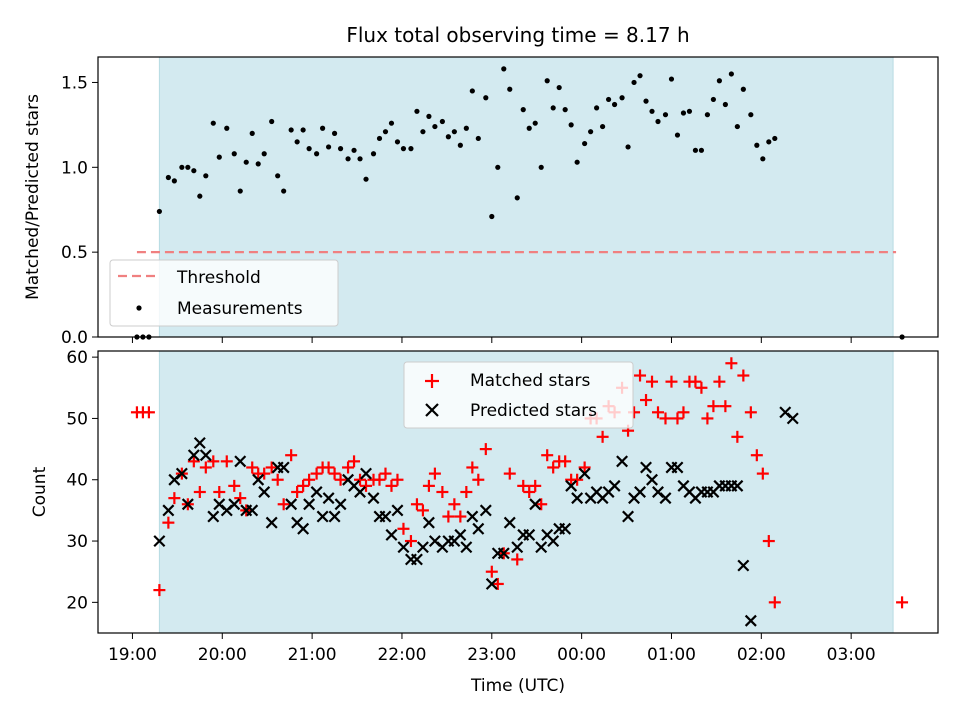 This screenshot has height=724, width=960. Describe the element at coordinates (132, 655) in the screenshot. I see `bottom-x-tick-label: 19:00` at that location.